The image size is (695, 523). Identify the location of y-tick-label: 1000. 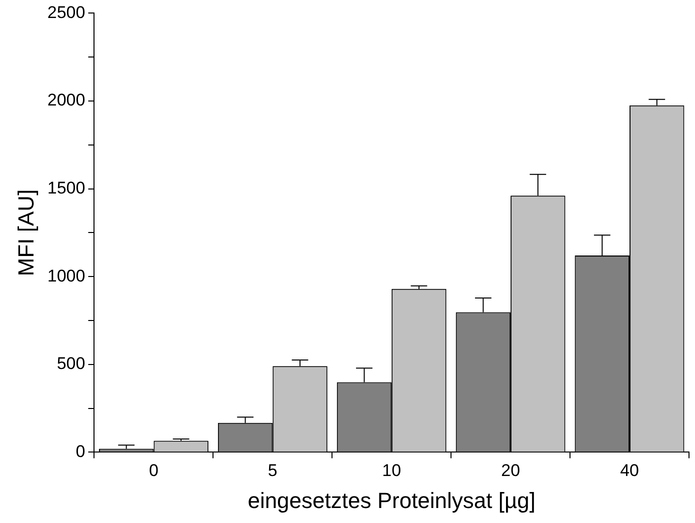
(66, 276).